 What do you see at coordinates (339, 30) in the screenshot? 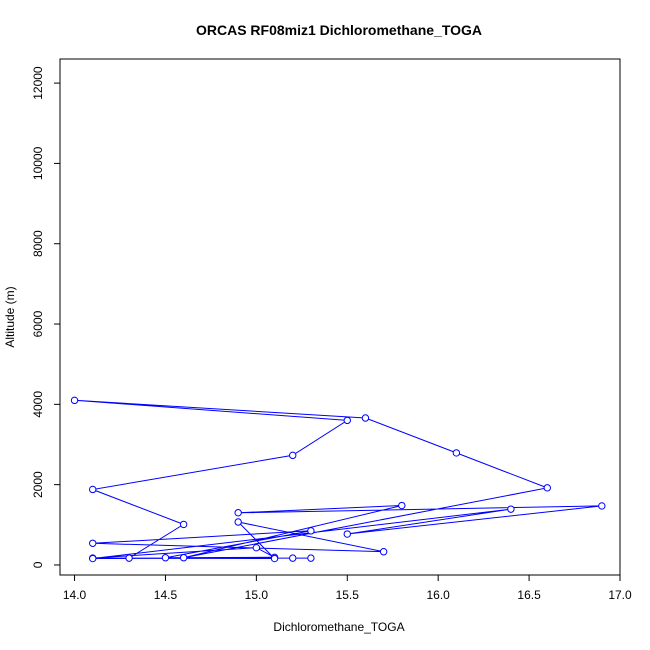
I see `chart-title: ORCAS RF08miz1 Dichloromethane_TOGA` at bounding box center [339, 30].